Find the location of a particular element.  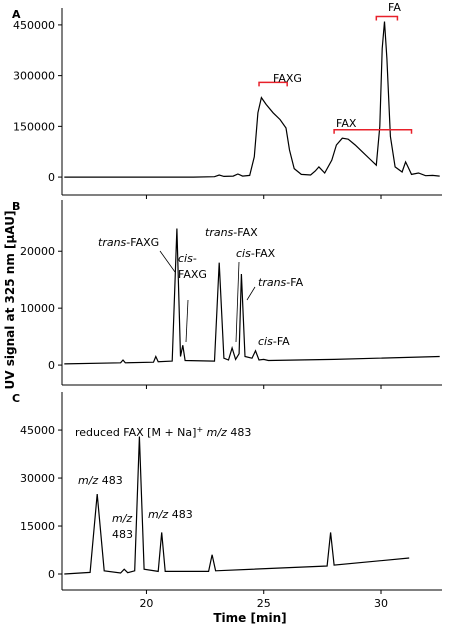

annotation: FAX is located at coordinates (346, 123).